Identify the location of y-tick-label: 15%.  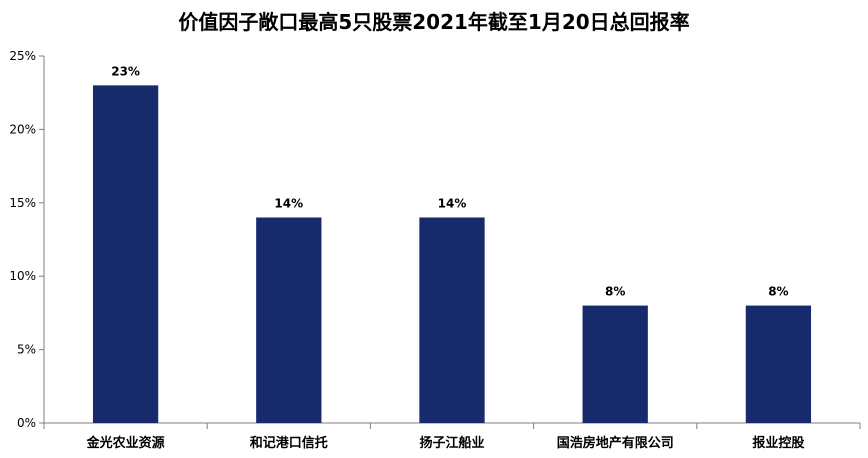
(22, 203).